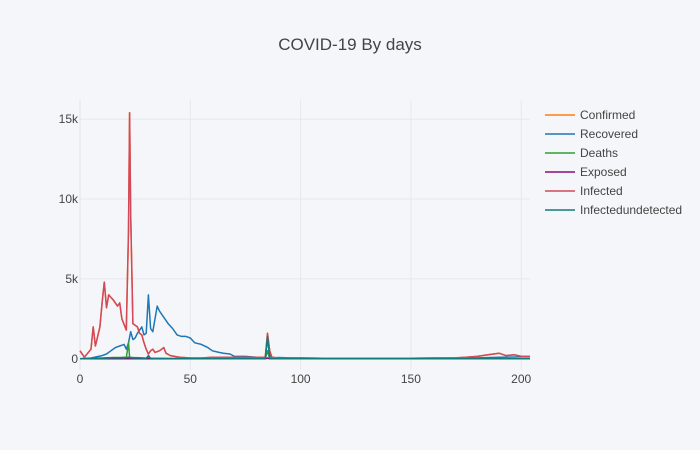  I want to click on legend-label: Exposed, so click(603, 172).